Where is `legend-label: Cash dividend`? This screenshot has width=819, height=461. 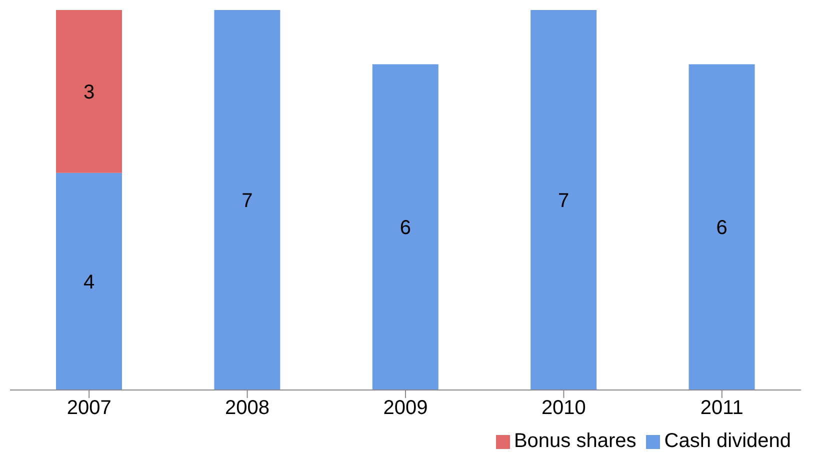
legend-label: Cash dividend is located at coordinates (727, 441).